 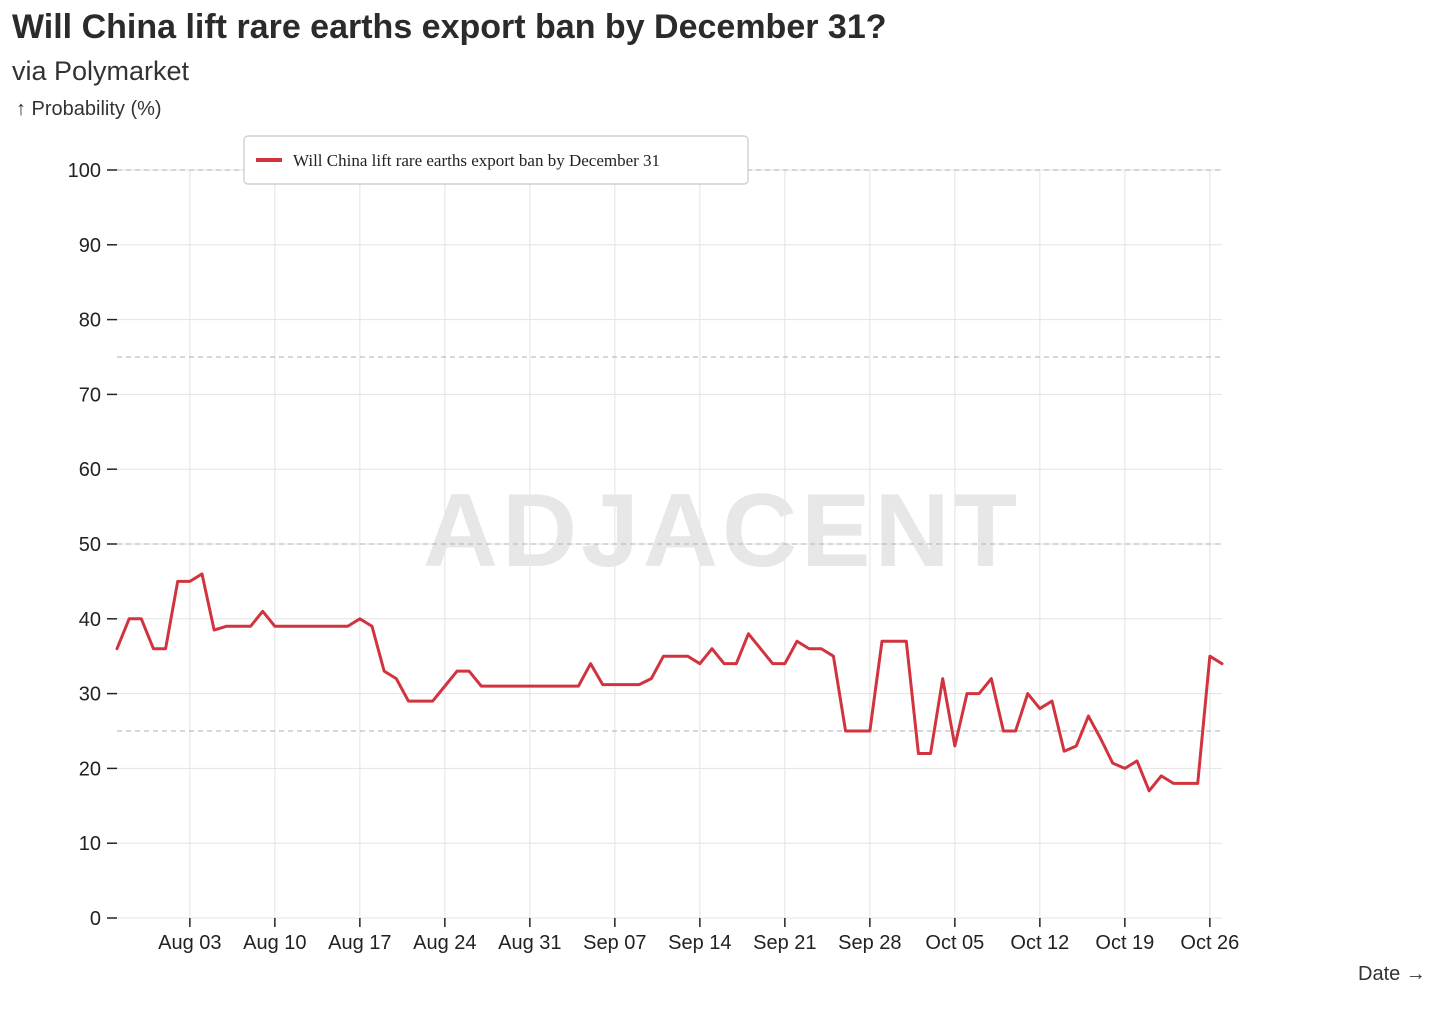 I want to click on x-tick-label: Sep 14, so click(x=699, y=943).